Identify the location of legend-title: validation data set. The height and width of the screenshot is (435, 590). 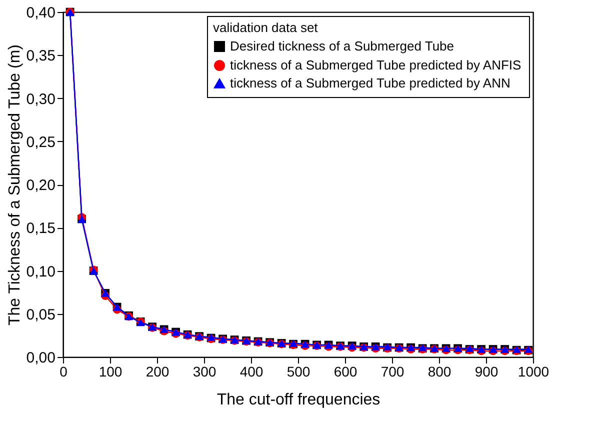
(265, 27).